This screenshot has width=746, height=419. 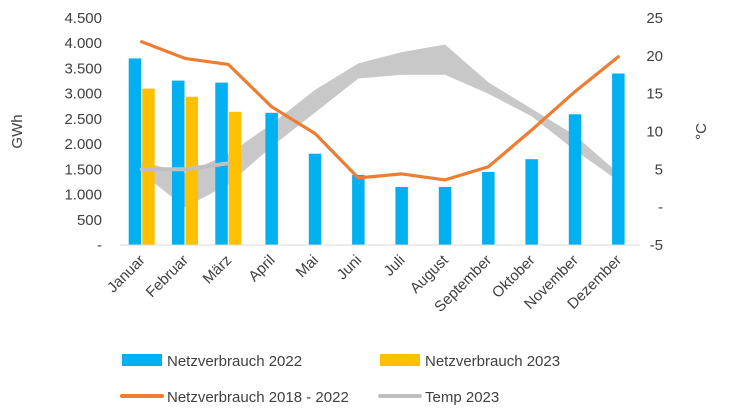 What do you see at coordinates (445, 216) in the screenshot?
I see `bar-netzverbrauch-2022-august` at bounding box center [445, 216].